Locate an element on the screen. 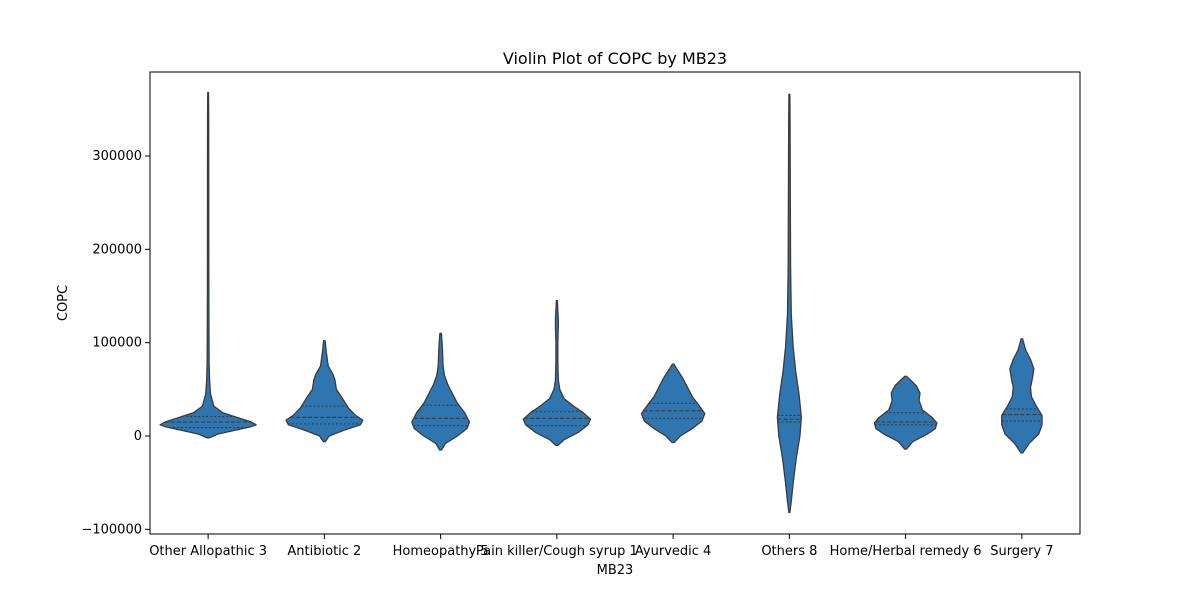  x-tick-label: Home/Herbal remedy 6 is located at coordinates (906, 551).